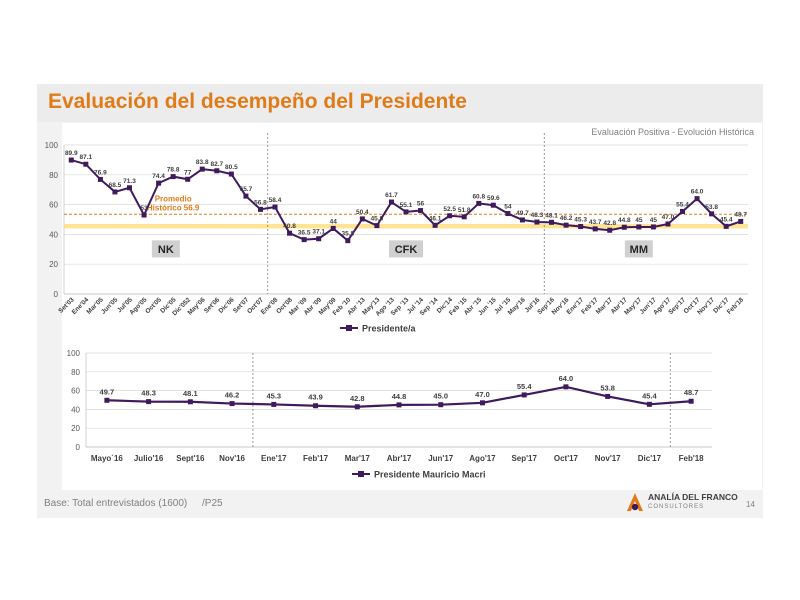 The image size is (800, 600). I want to click on data-label: 74.4, so click(158, 176).